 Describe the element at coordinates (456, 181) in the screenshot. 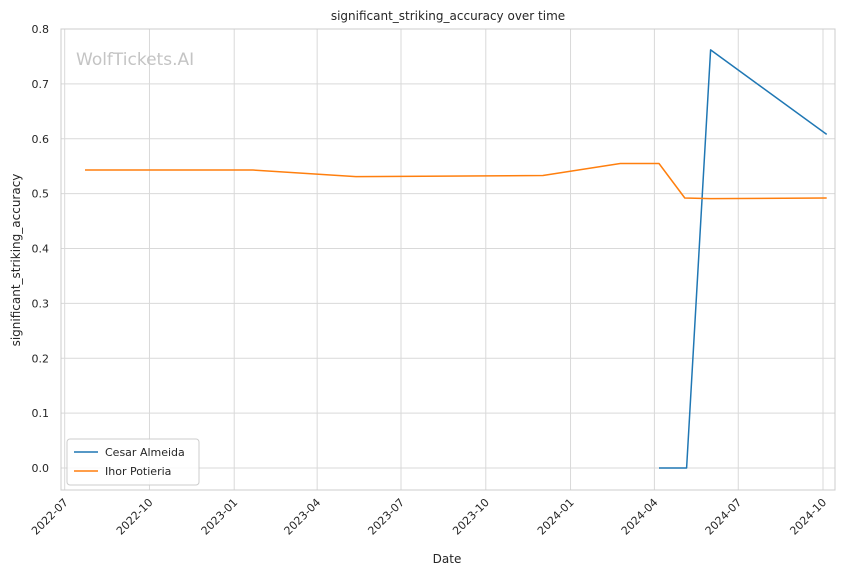

I see `series-line-ihor-potieria` at that location.